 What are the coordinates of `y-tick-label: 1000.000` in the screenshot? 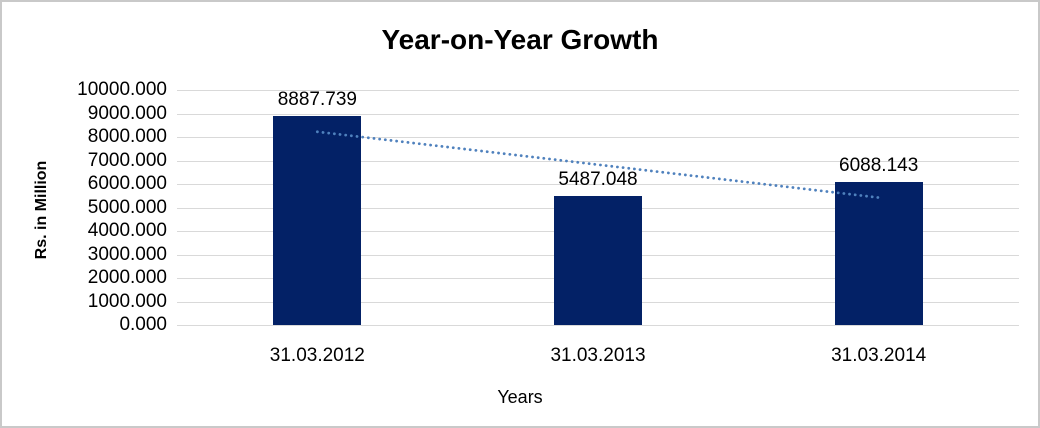 It's located at (127, 301).